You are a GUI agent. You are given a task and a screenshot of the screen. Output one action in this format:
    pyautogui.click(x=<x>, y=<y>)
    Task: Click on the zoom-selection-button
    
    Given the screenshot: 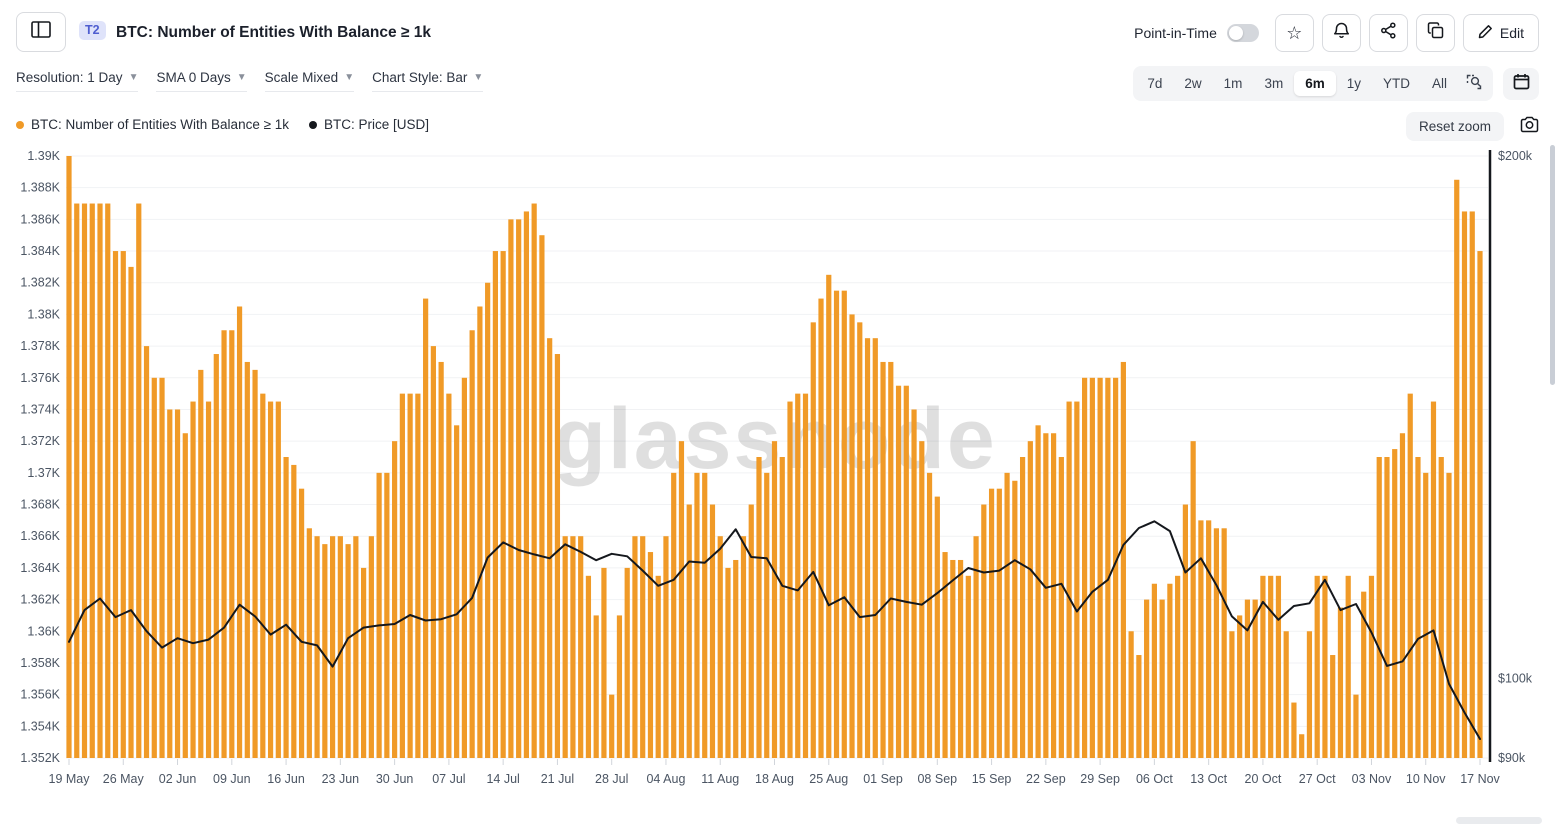 What is the action you would take?
    pyautogui.click(x=1474, y=83)
    